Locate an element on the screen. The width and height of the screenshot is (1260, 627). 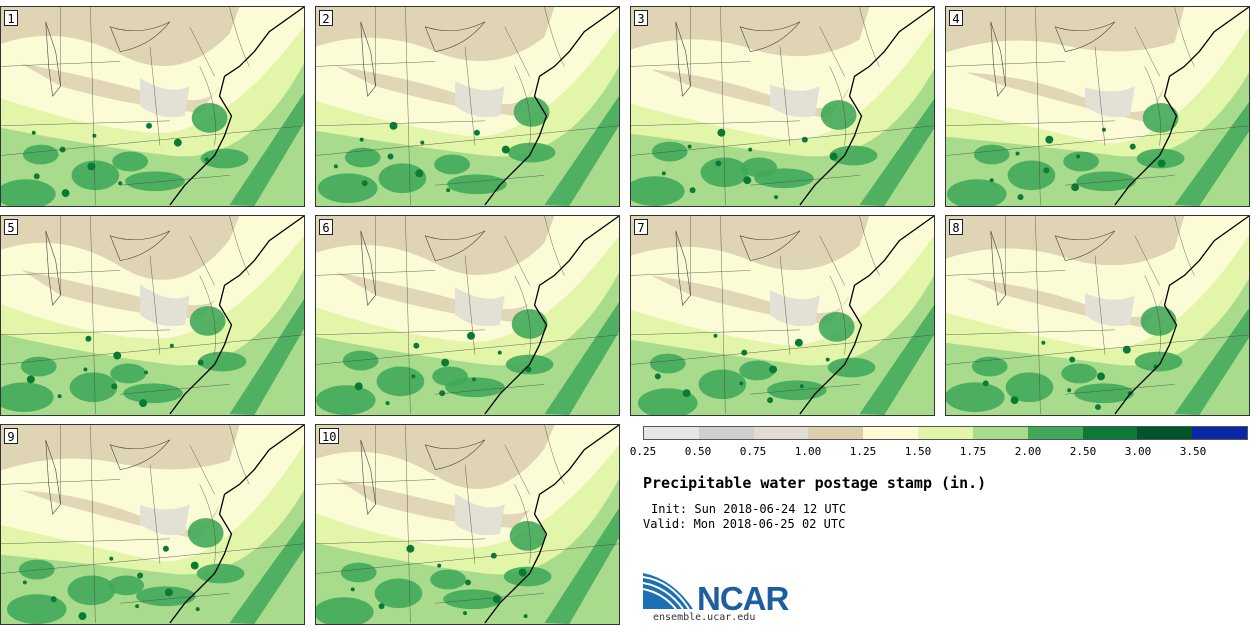
colorbar-label: 1.00 is located at coordinates (808, 451).